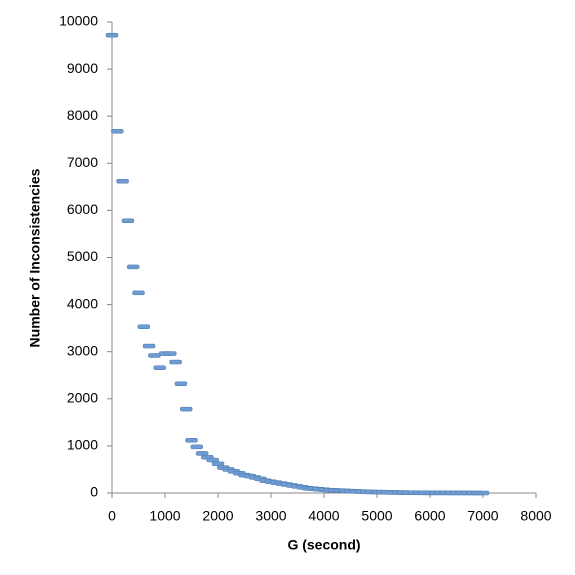 This screenshot has height=575, width=575. Describe the element at coordinates (323, 545) in the screenshot. I see `x-axis-label: G (second)` at that location.